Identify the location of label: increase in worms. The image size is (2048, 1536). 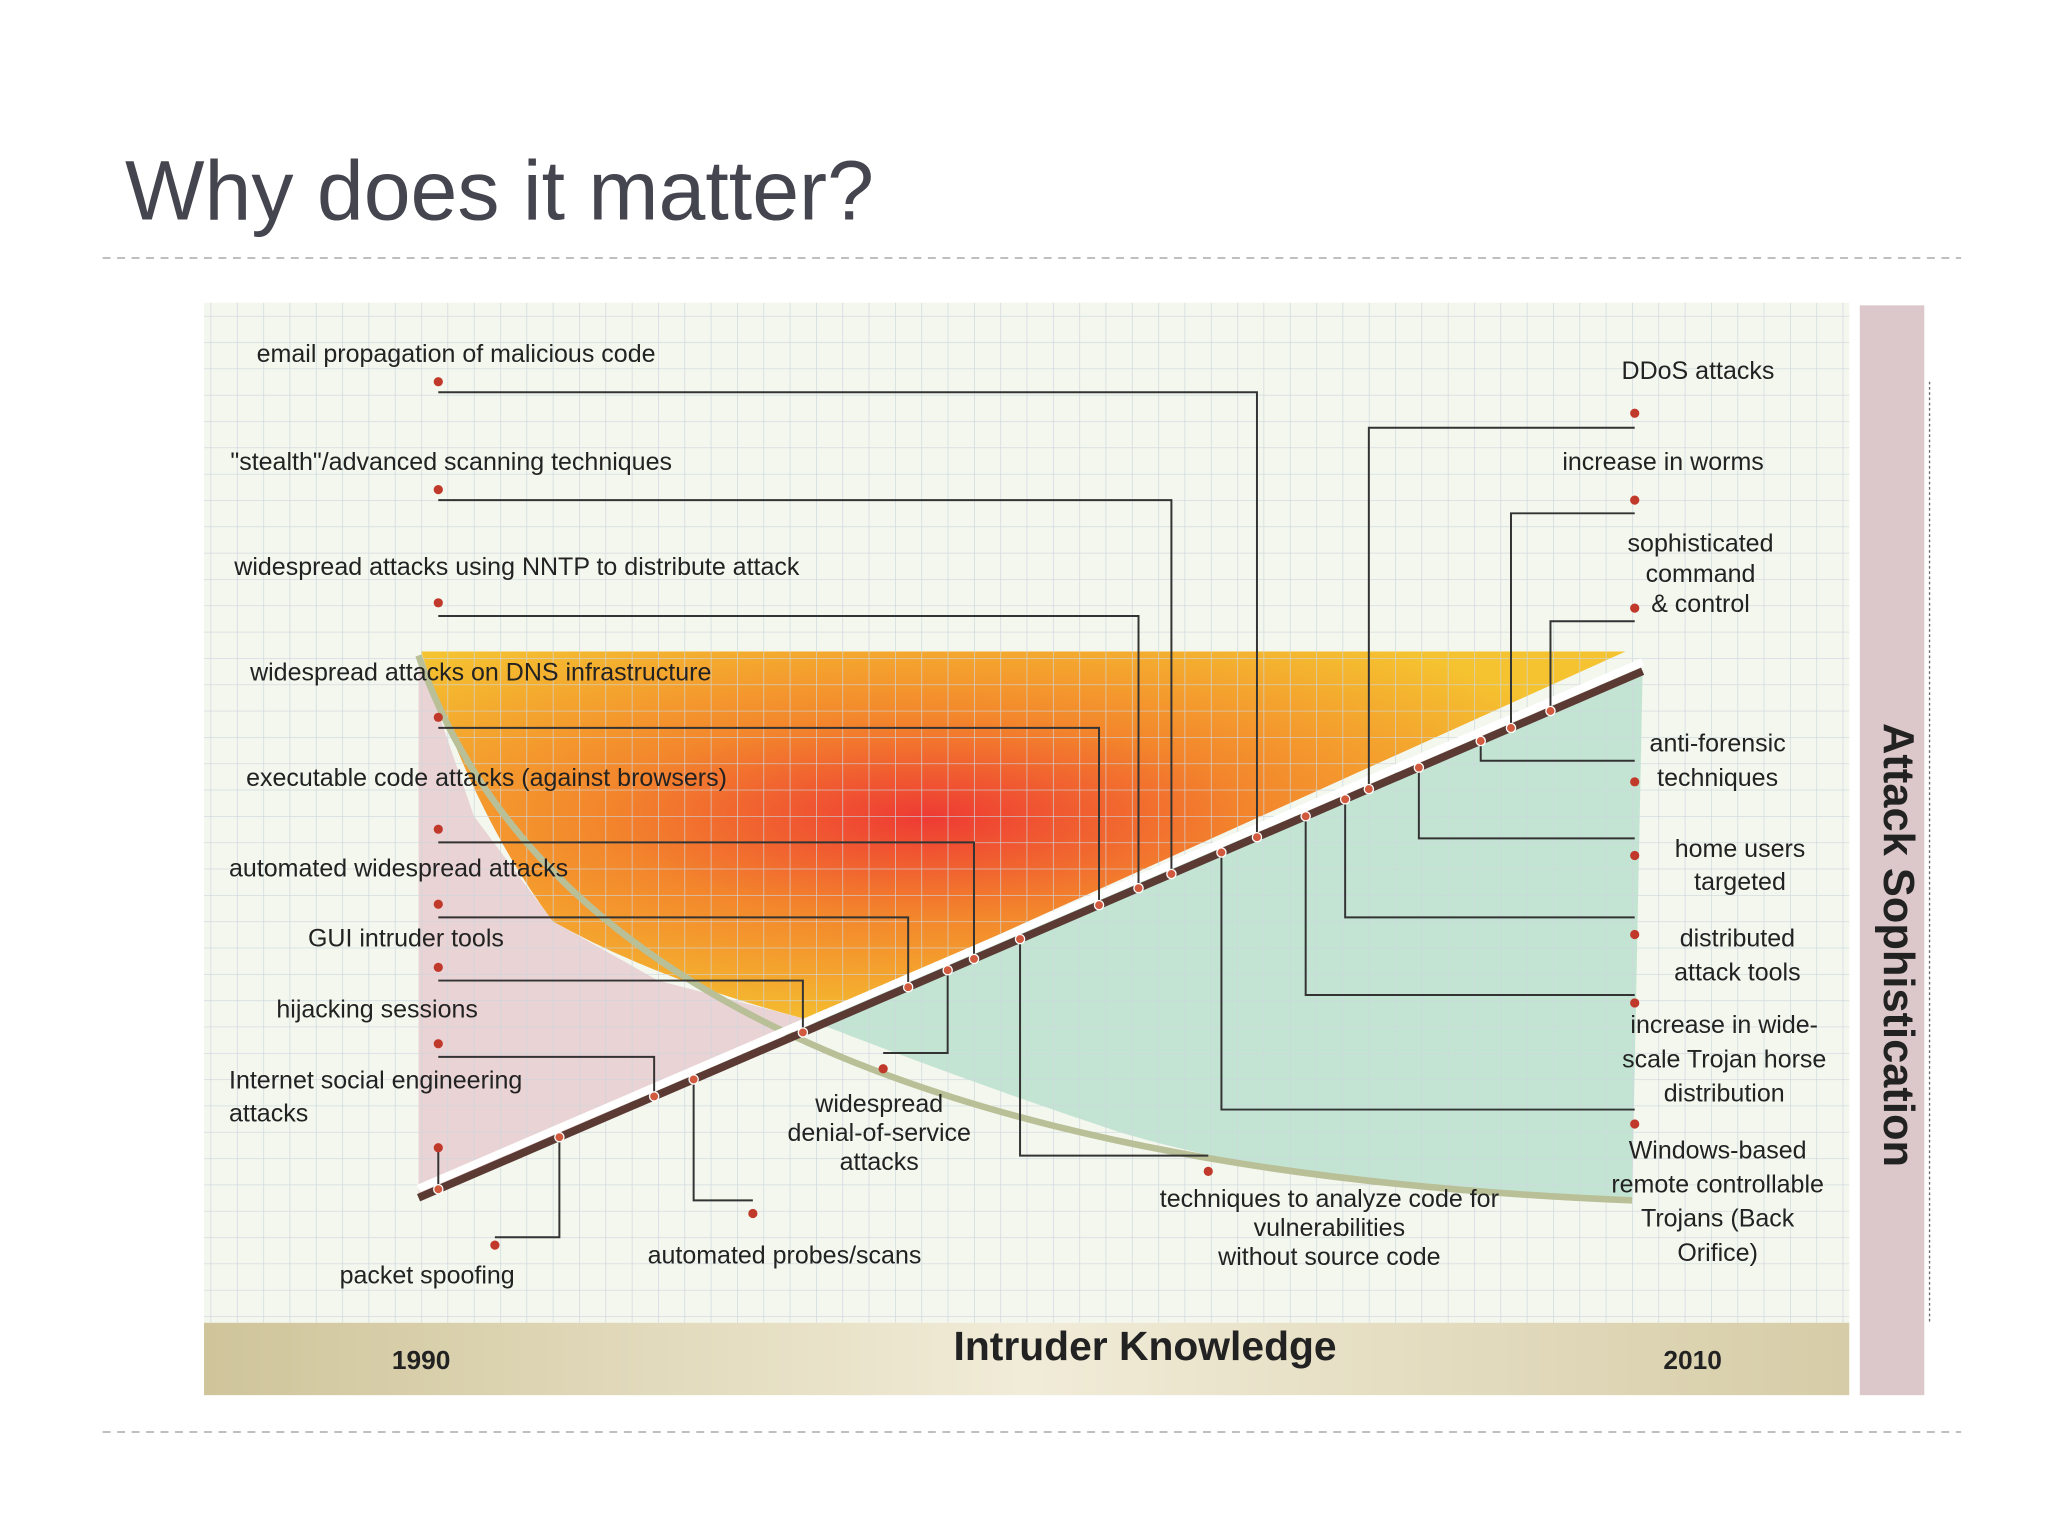
(1662, 462).